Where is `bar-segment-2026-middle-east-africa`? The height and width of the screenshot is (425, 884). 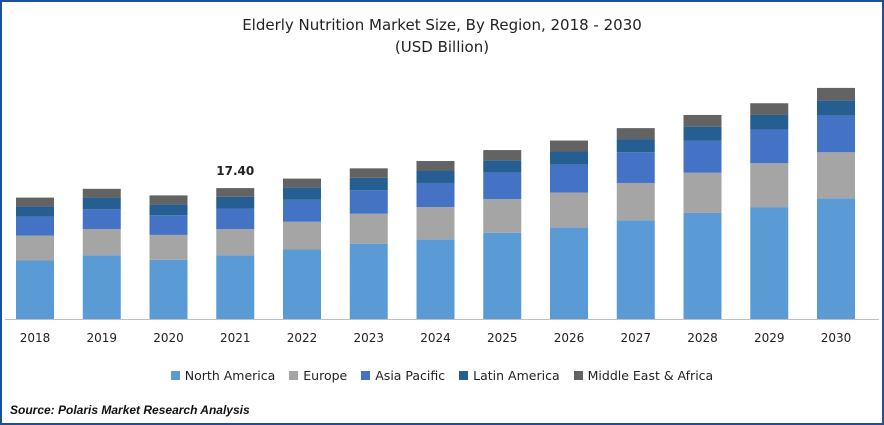 bar-segment-2026-middle-east-africa is located at coordinates (569, 146).